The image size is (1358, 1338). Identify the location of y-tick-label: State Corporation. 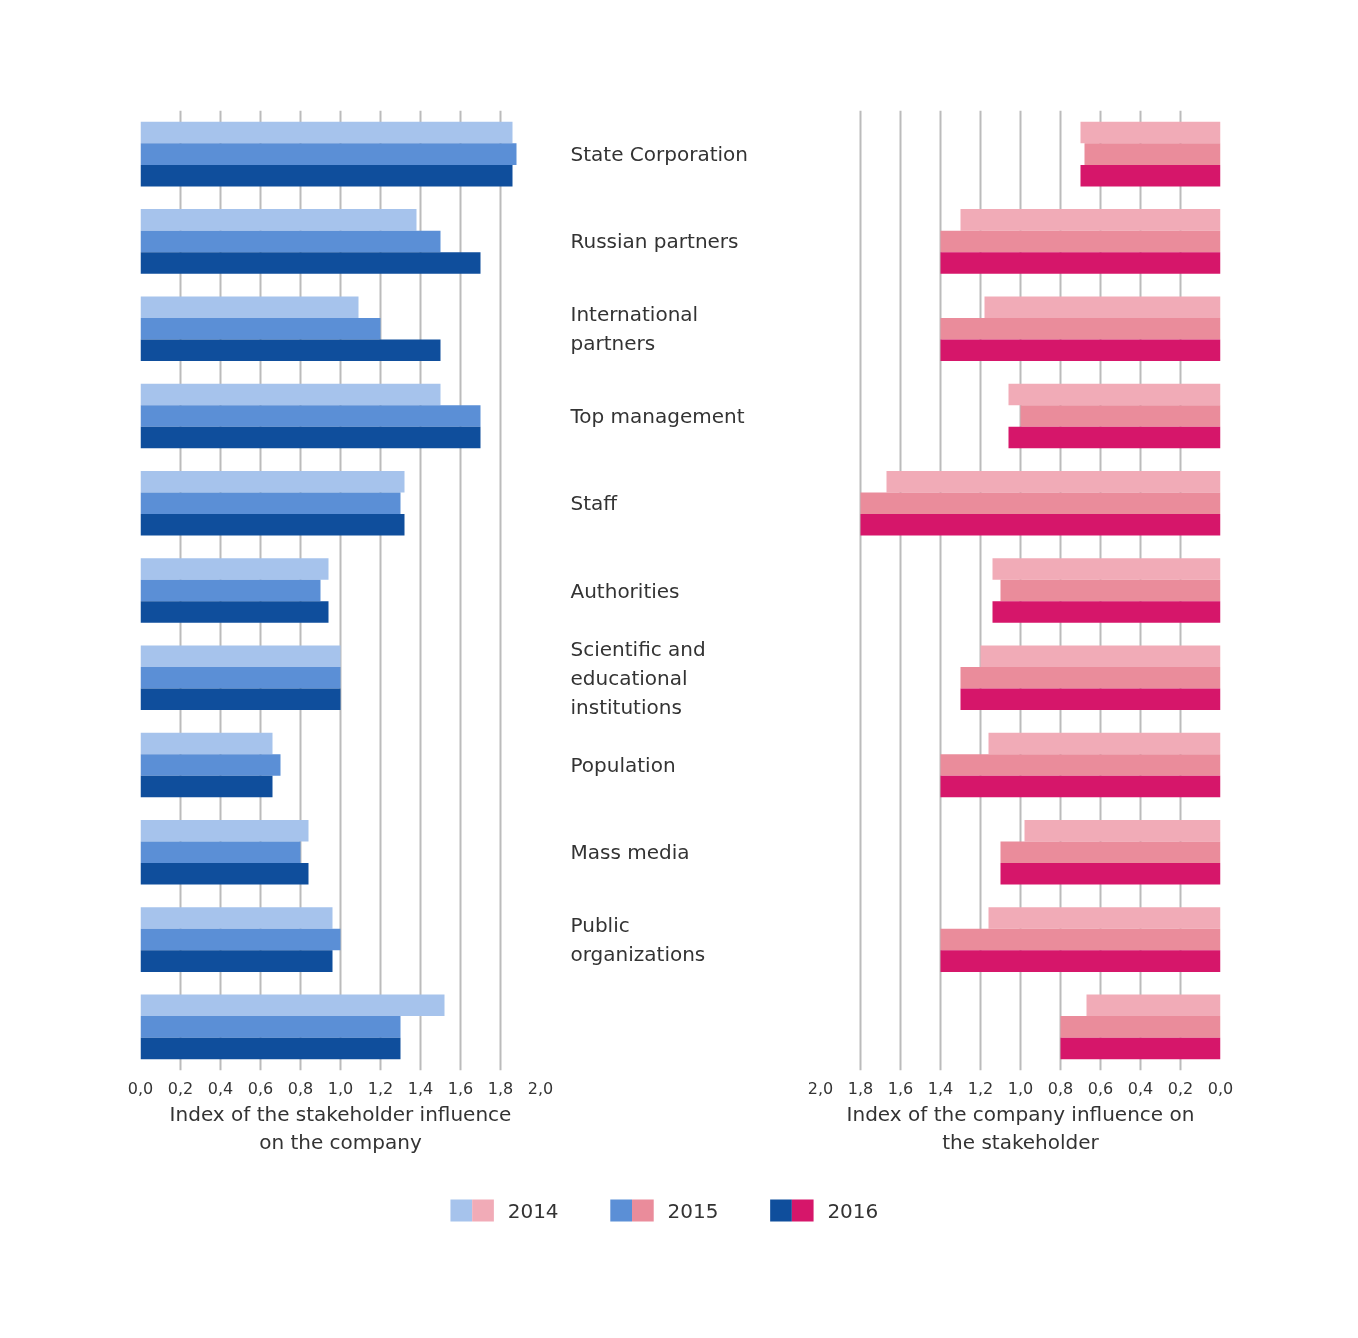
(659, 154).